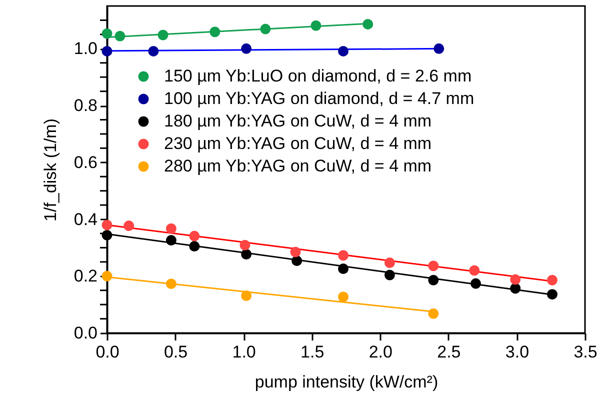 Image resolution: width=606 pixels, height=414 pixels. I want to click on y-tick-label: 0.6, so click(86, 162).